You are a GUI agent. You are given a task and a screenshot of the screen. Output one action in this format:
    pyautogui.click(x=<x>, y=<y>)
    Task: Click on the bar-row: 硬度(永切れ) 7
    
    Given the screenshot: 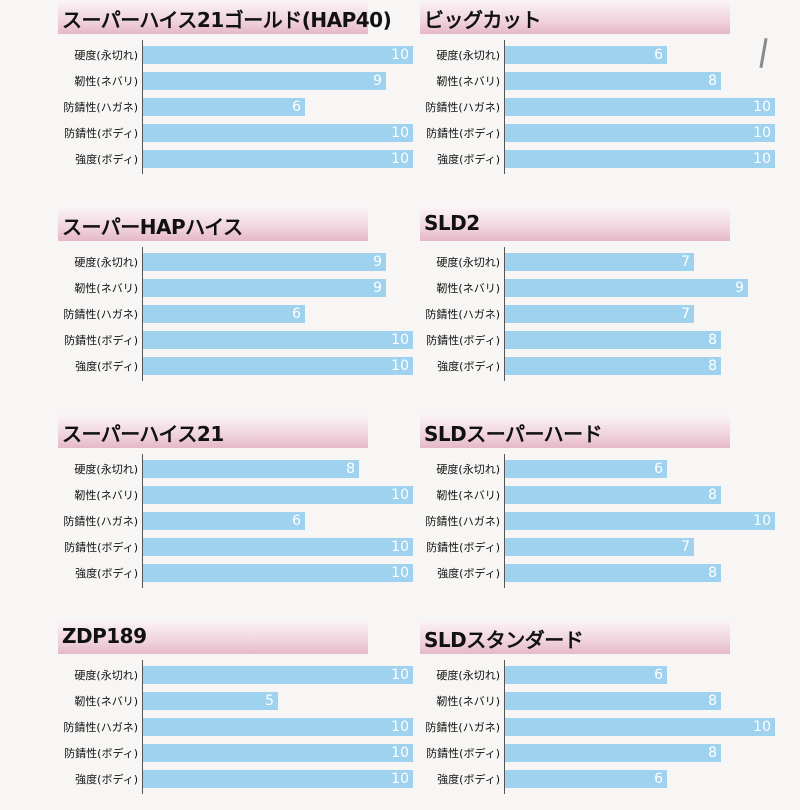 What is the action you would take?
    pyautogui.click(x=575, y=262)
    